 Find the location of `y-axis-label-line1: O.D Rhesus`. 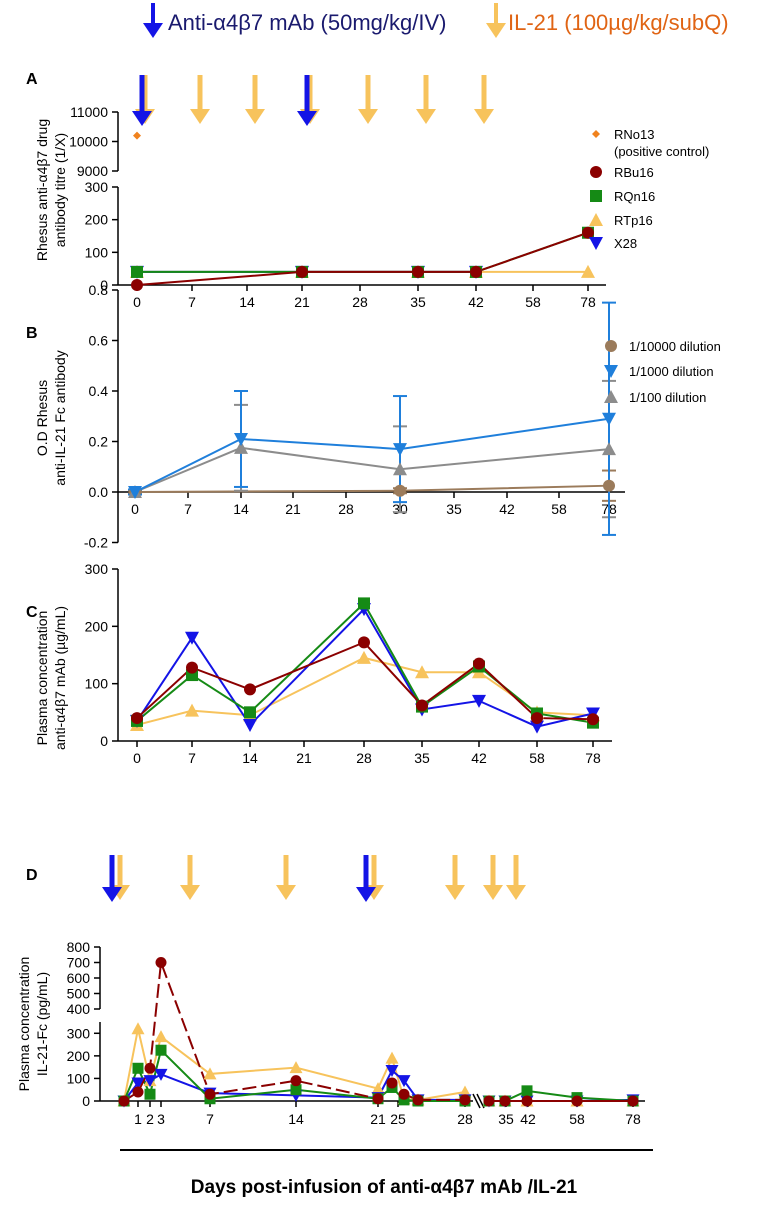

y-axis-label-line1: O.D Rhesus is located at coordinates (42, 418).